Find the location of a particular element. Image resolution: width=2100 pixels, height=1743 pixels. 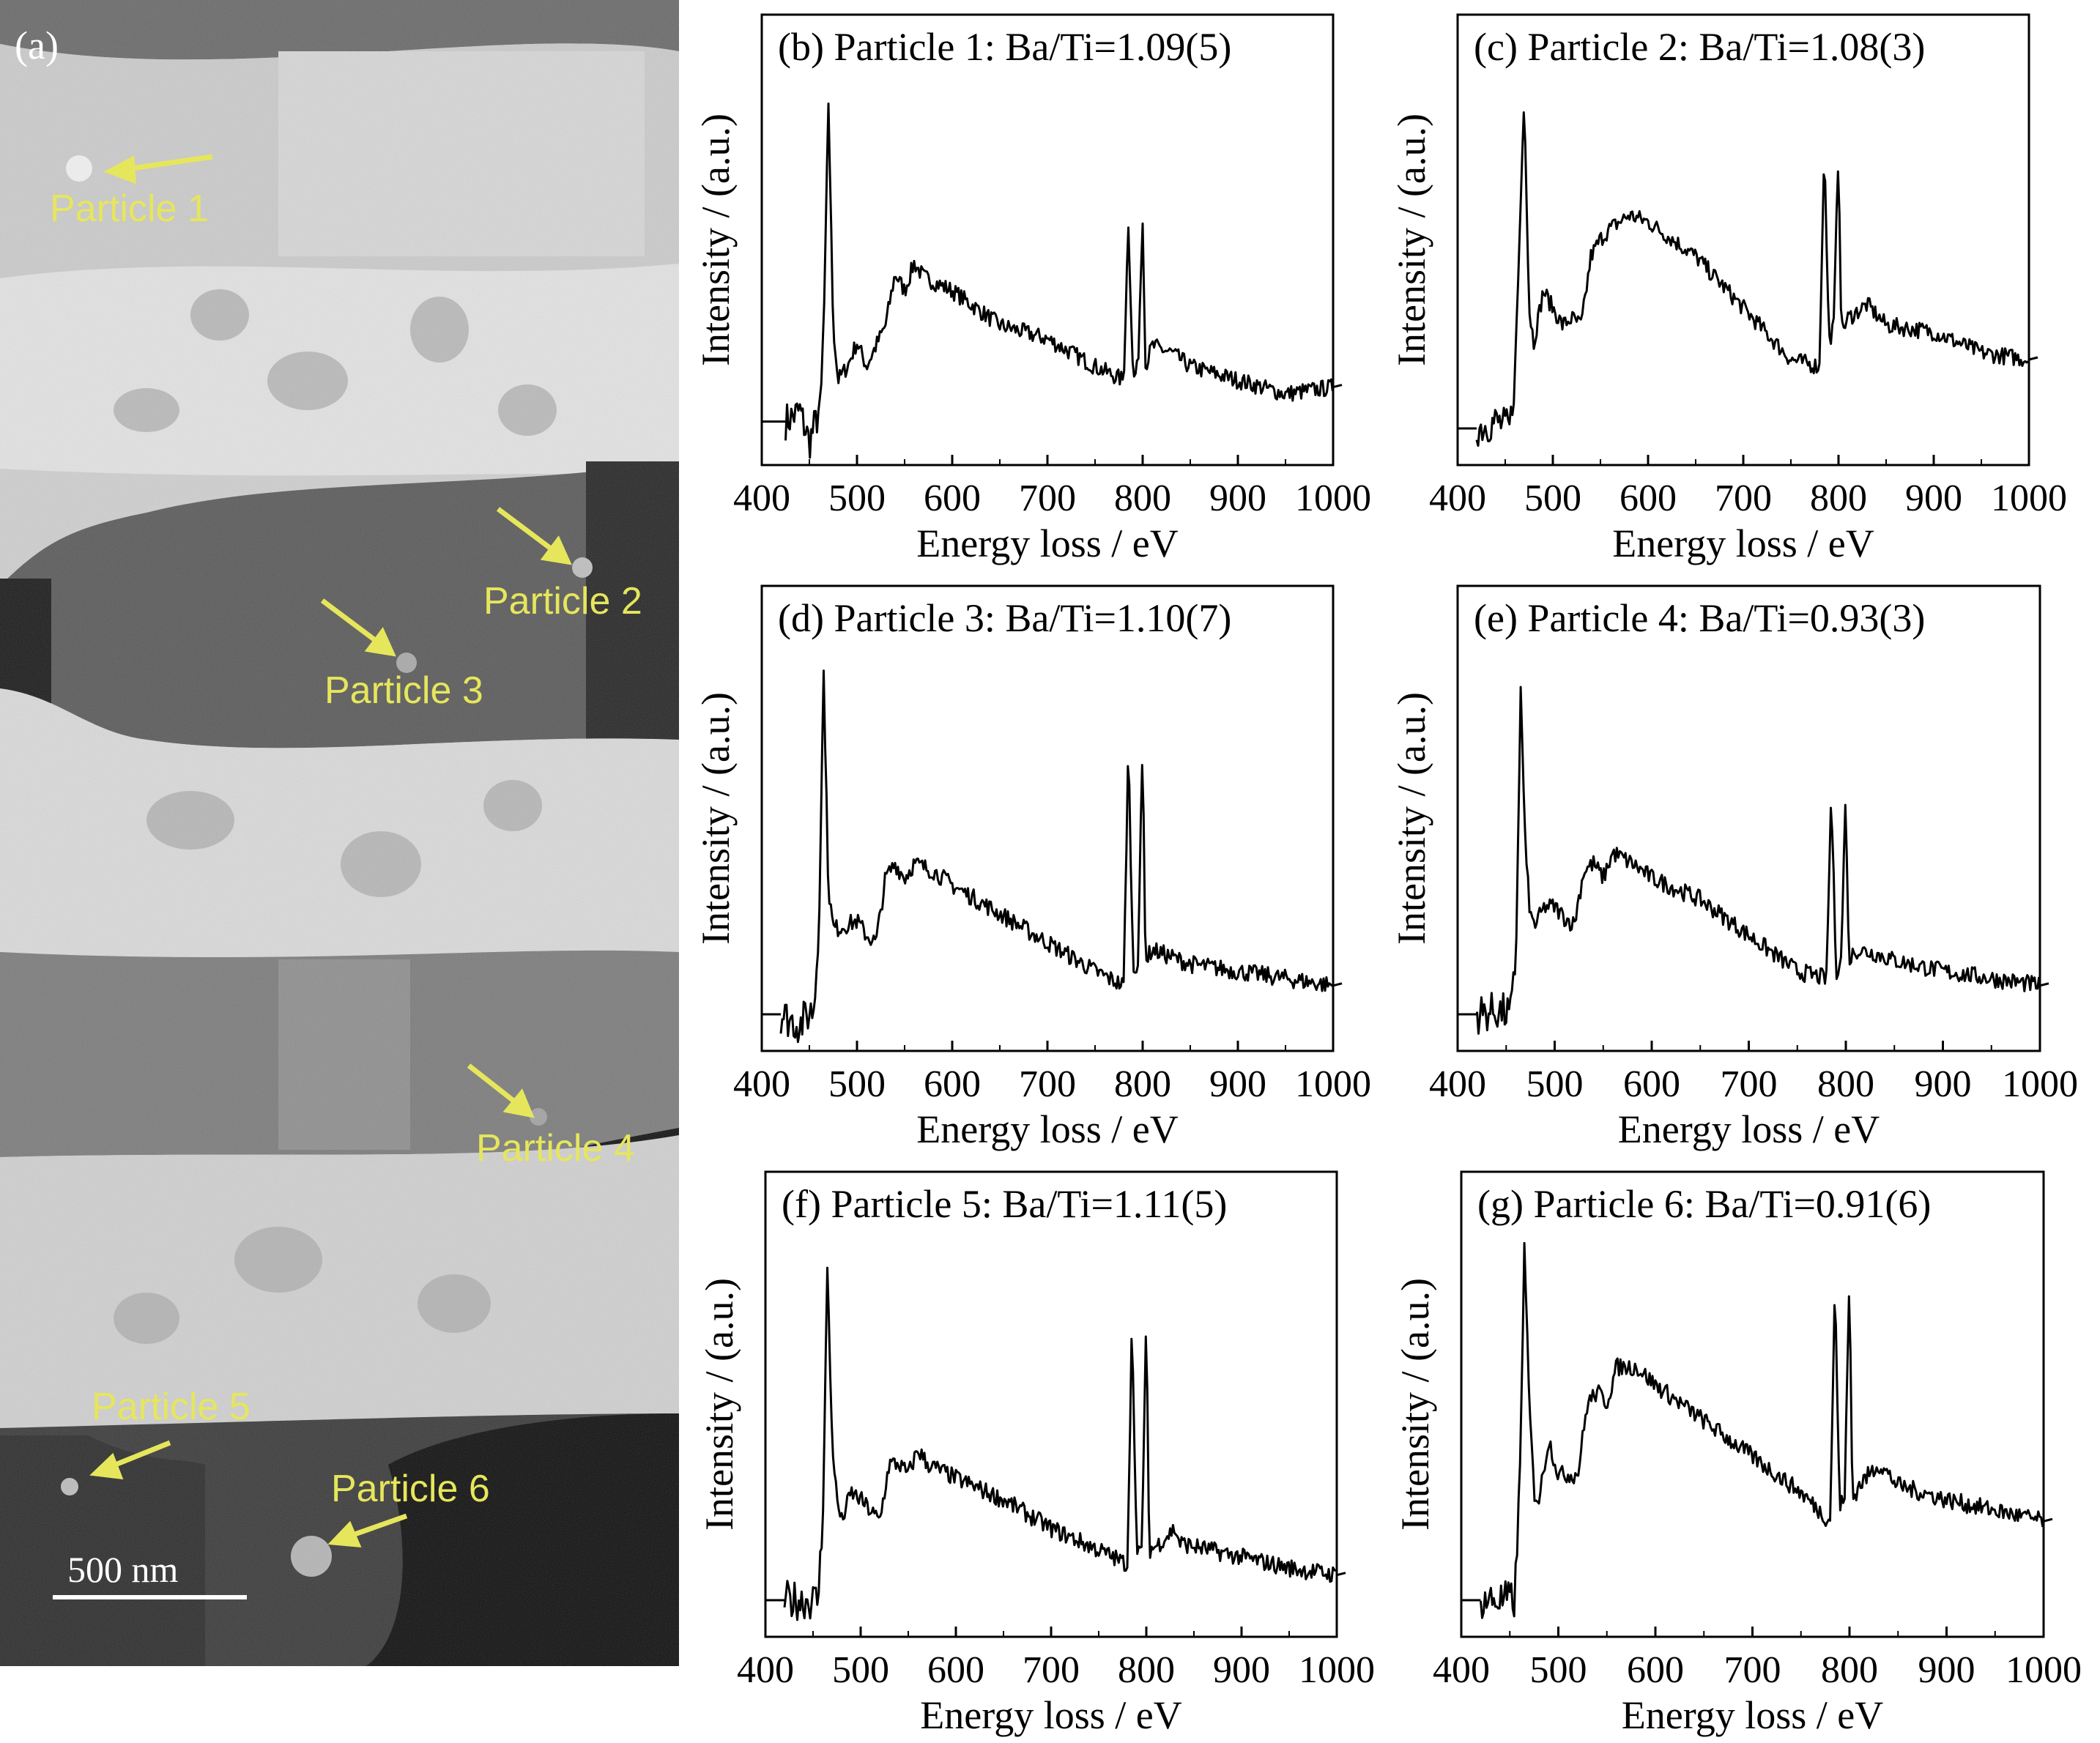

particle-label-4: Particle 4 is located at coordinates (555, 1148).